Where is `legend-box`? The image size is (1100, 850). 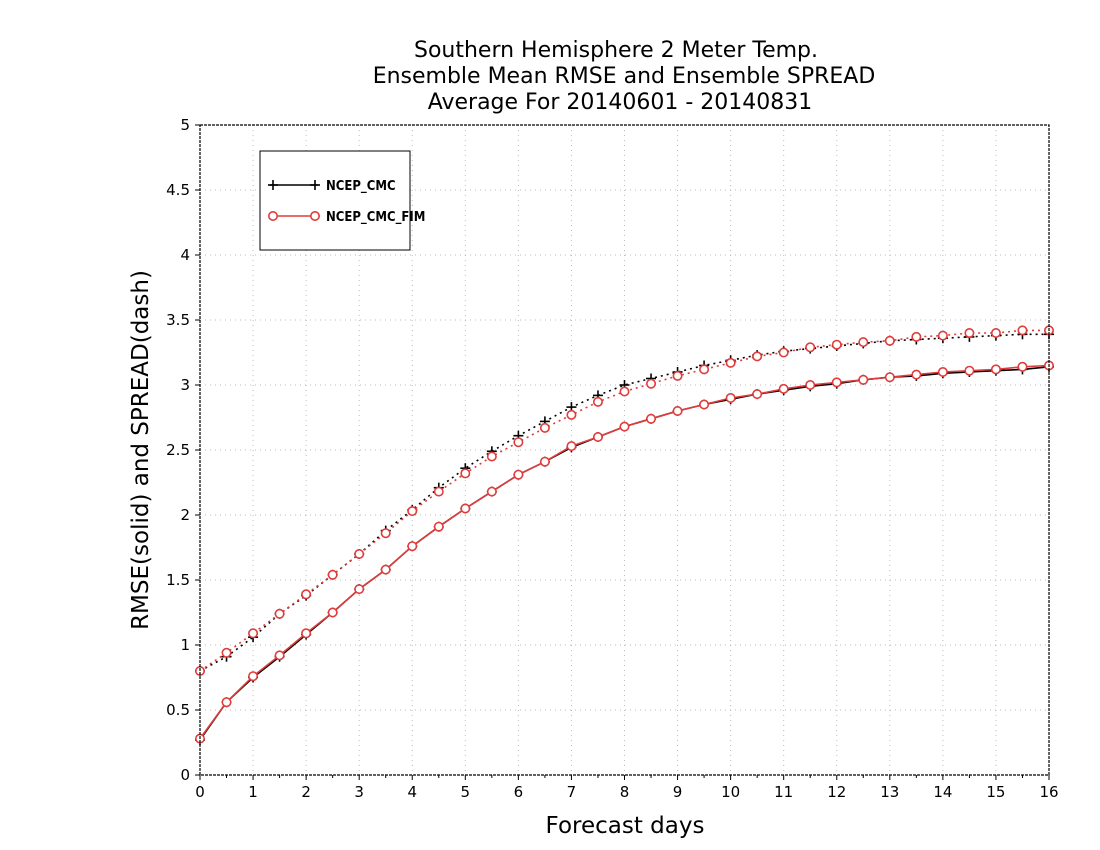
legend-box is located at coordinates (335, 200).